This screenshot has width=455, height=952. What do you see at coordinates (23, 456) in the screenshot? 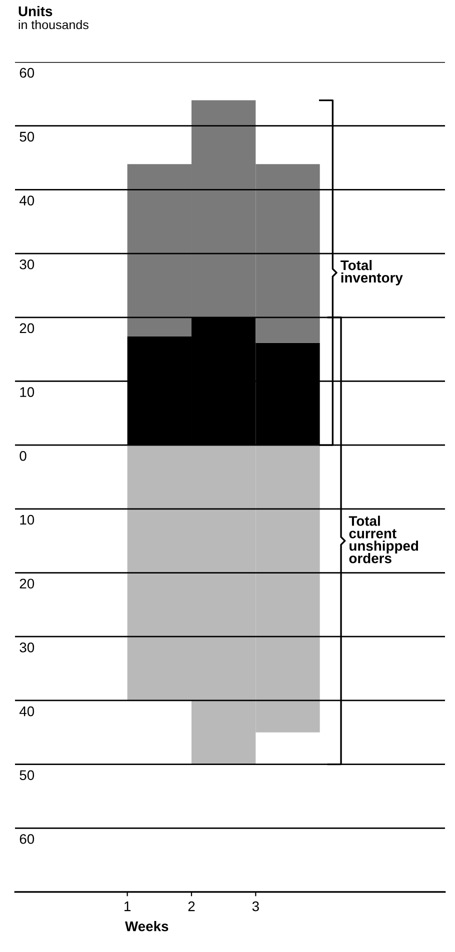
I see `y-tick-label: 0` at bounding box center [23, 456].